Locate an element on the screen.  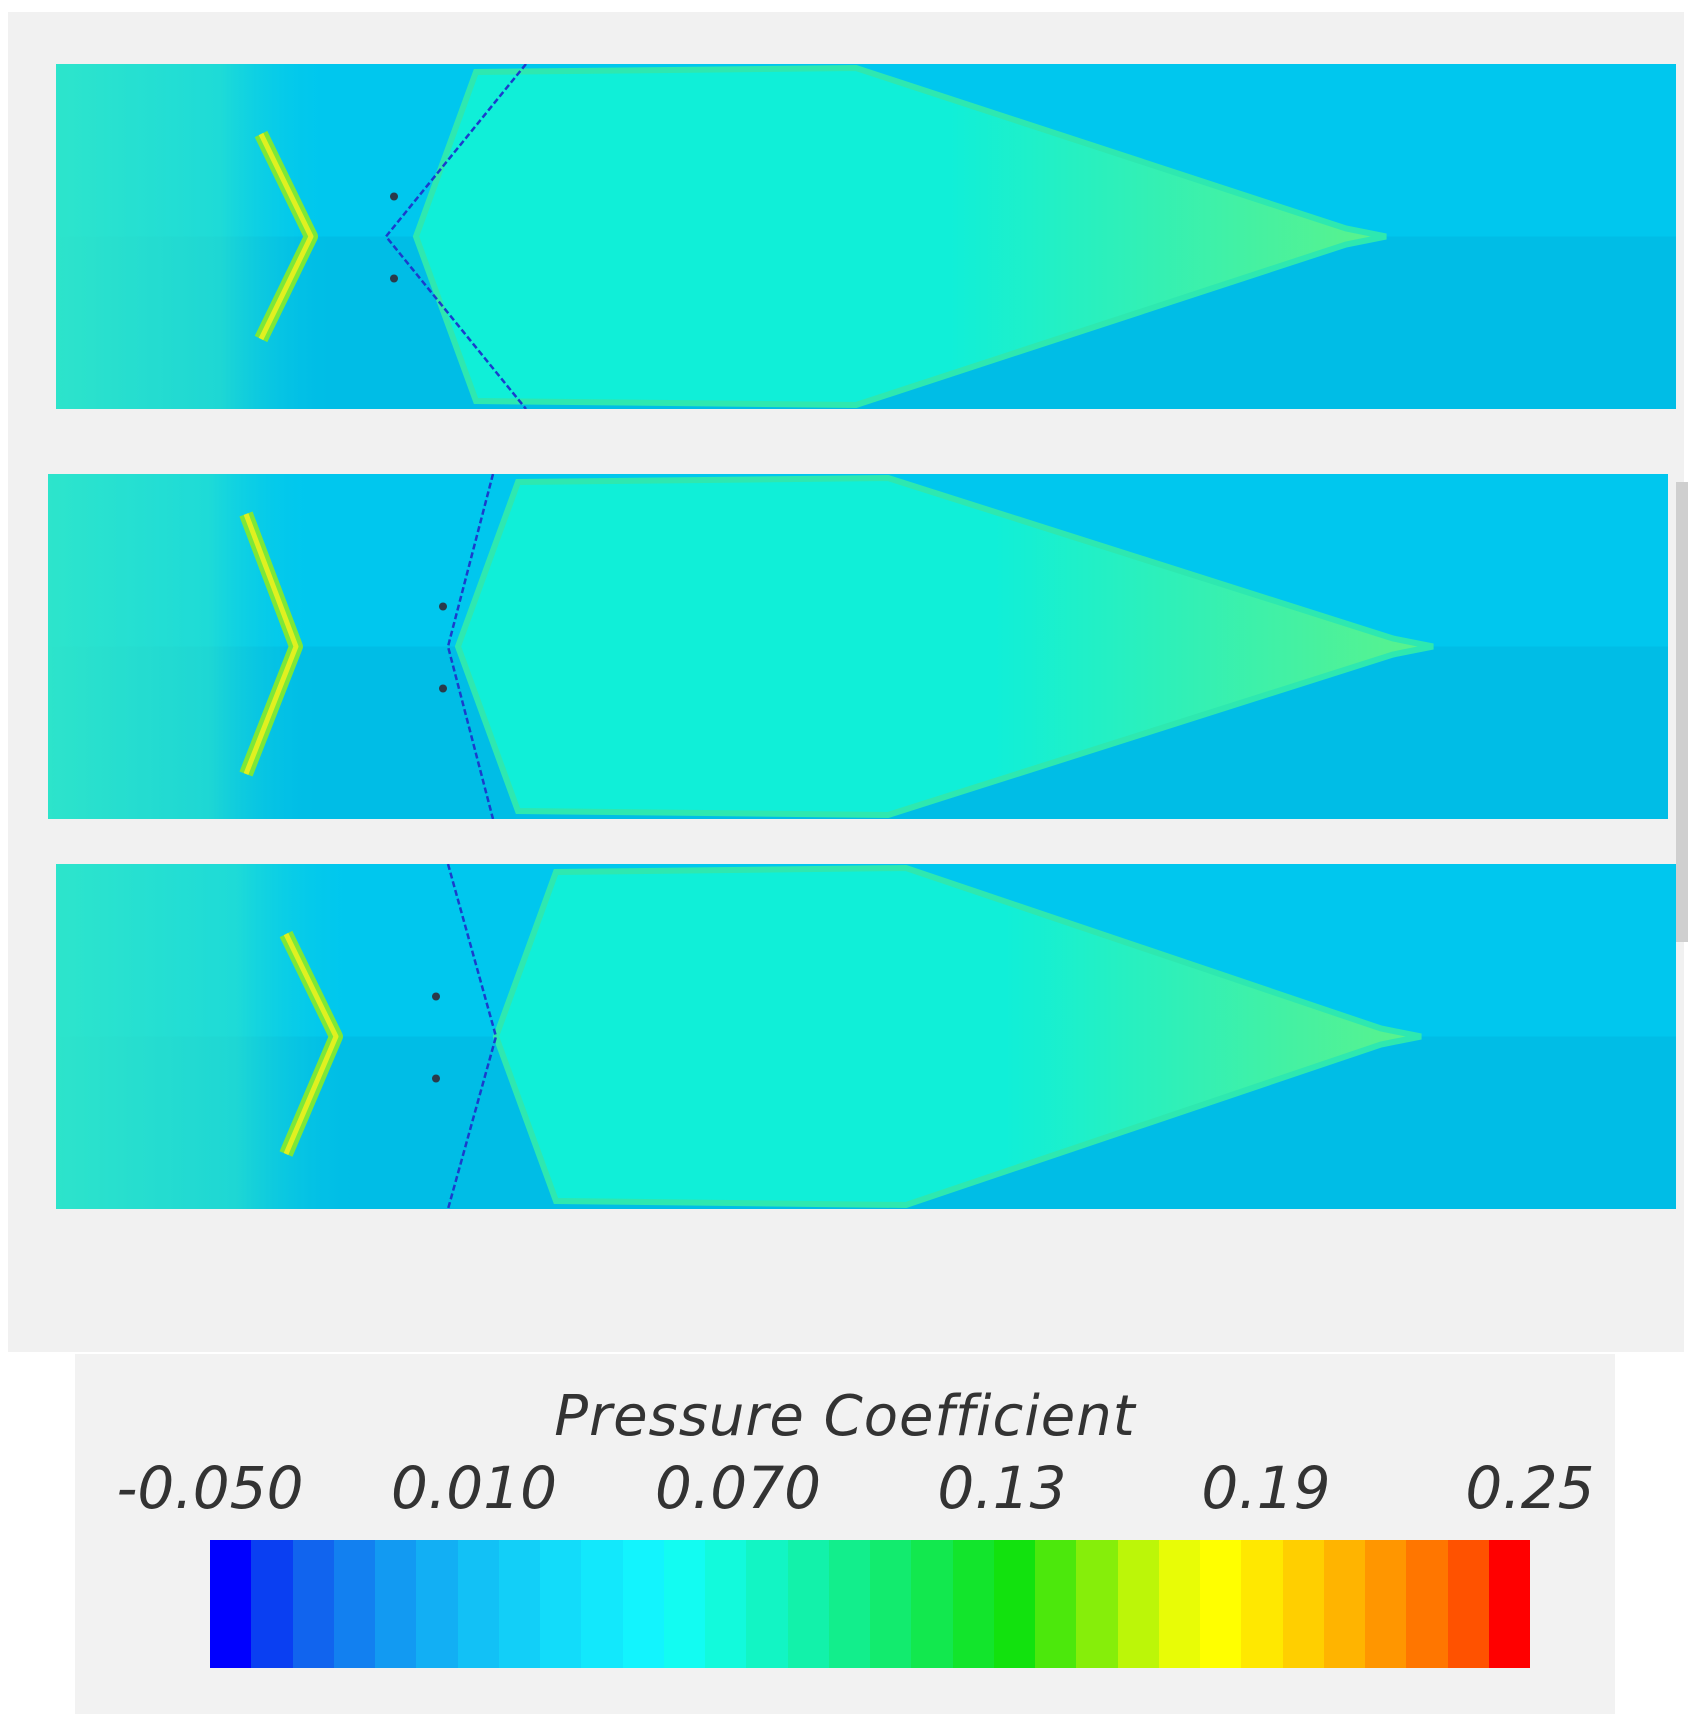
panel-divider is located at coordinates (1682, 712).